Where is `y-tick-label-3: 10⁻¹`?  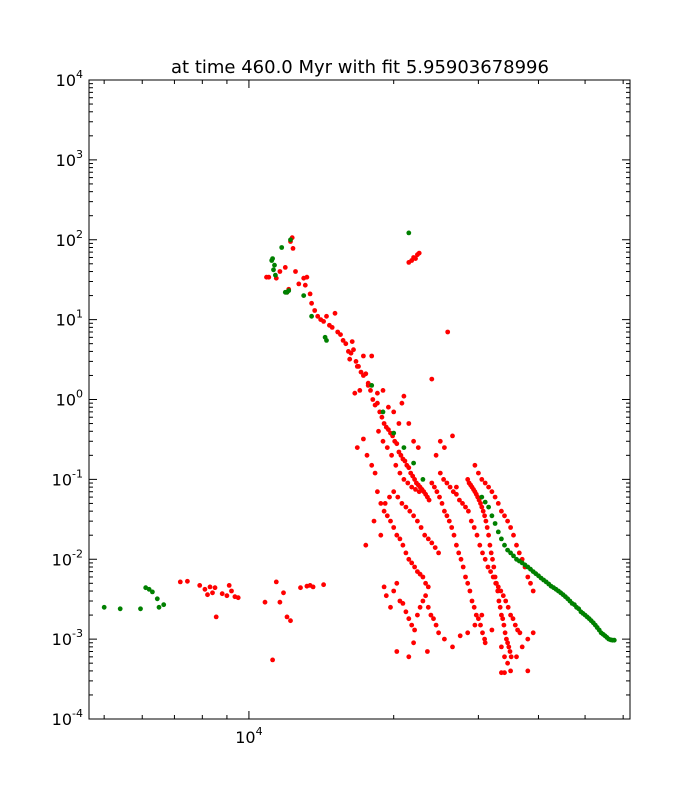
y-tick-label-3: 10⁻¹ is located at coordinates (67, 478).